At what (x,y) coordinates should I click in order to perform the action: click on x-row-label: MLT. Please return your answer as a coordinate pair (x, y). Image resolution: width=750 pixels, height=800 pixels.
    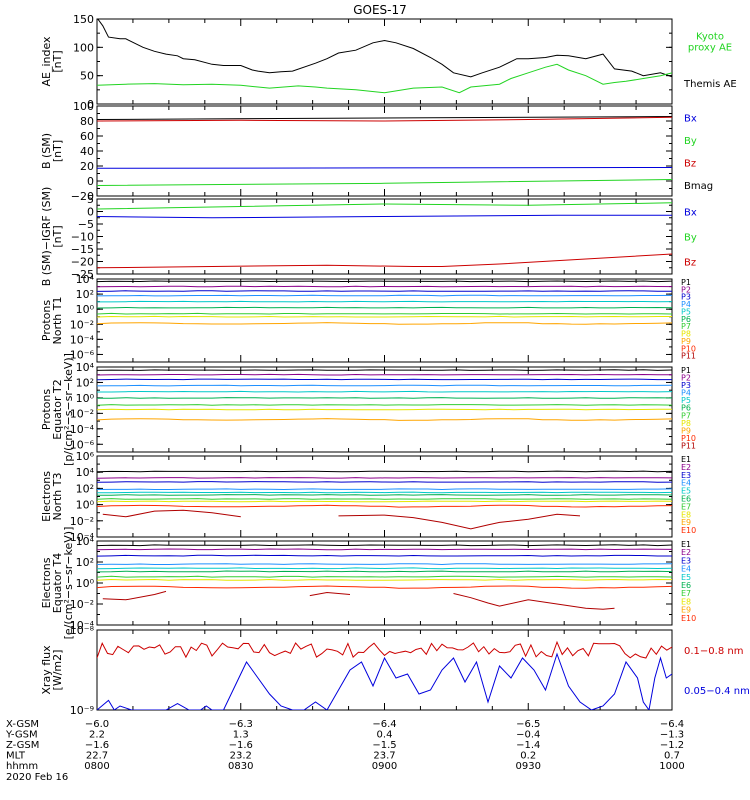
    Looking at the image, I should click on (16, 756).